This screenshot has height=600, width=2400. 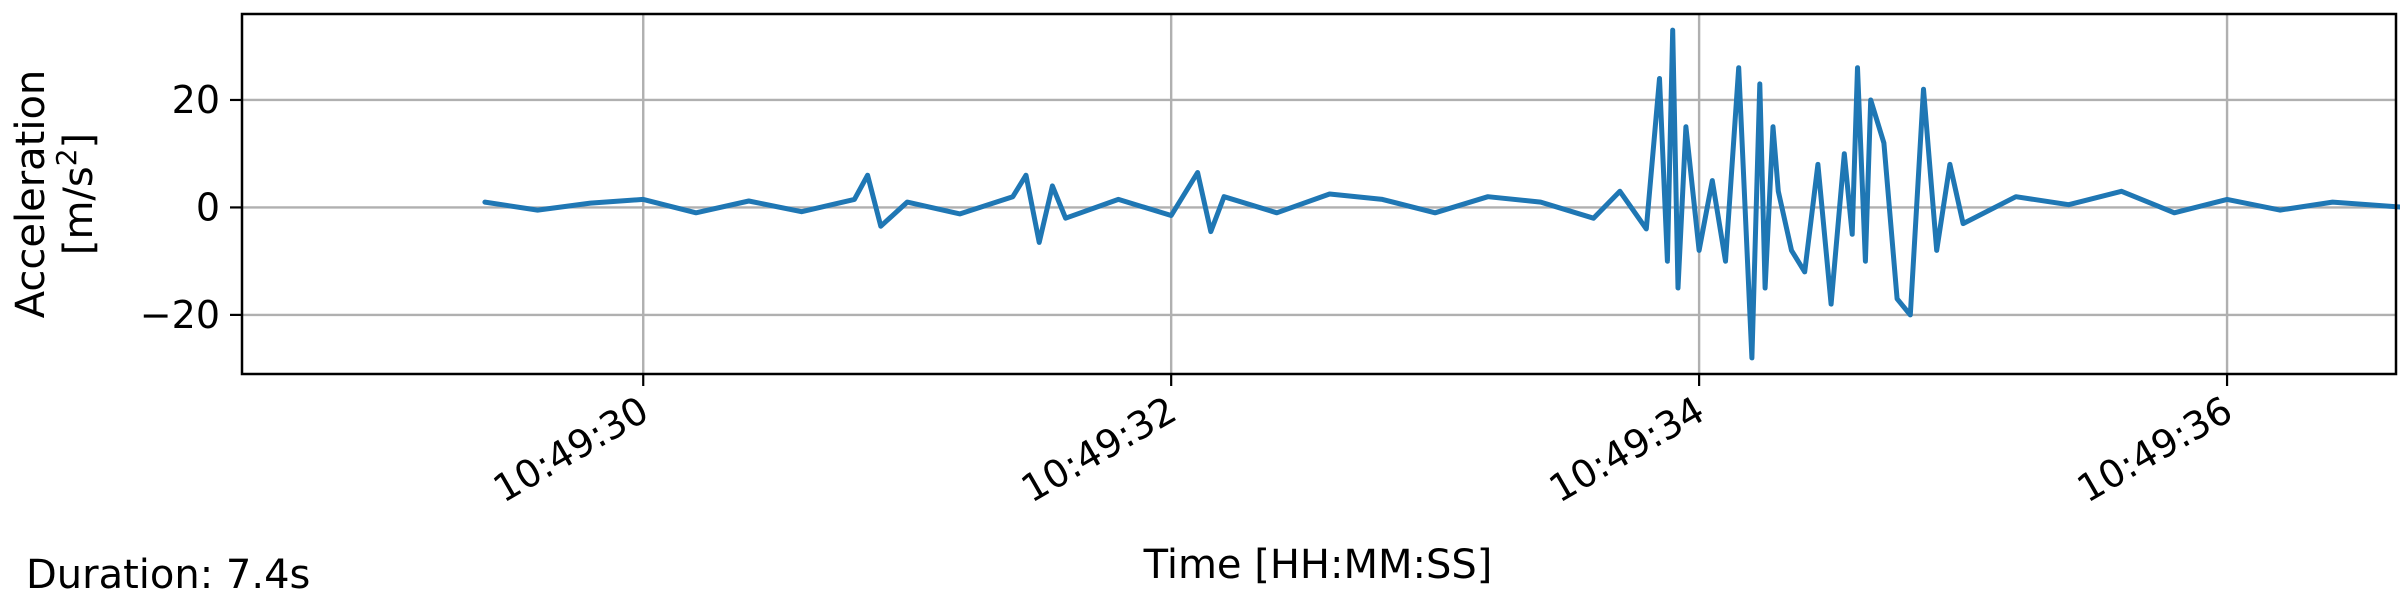 I want to click on y-axis-label-line2: [m/s2], so click(x=76, y=194).